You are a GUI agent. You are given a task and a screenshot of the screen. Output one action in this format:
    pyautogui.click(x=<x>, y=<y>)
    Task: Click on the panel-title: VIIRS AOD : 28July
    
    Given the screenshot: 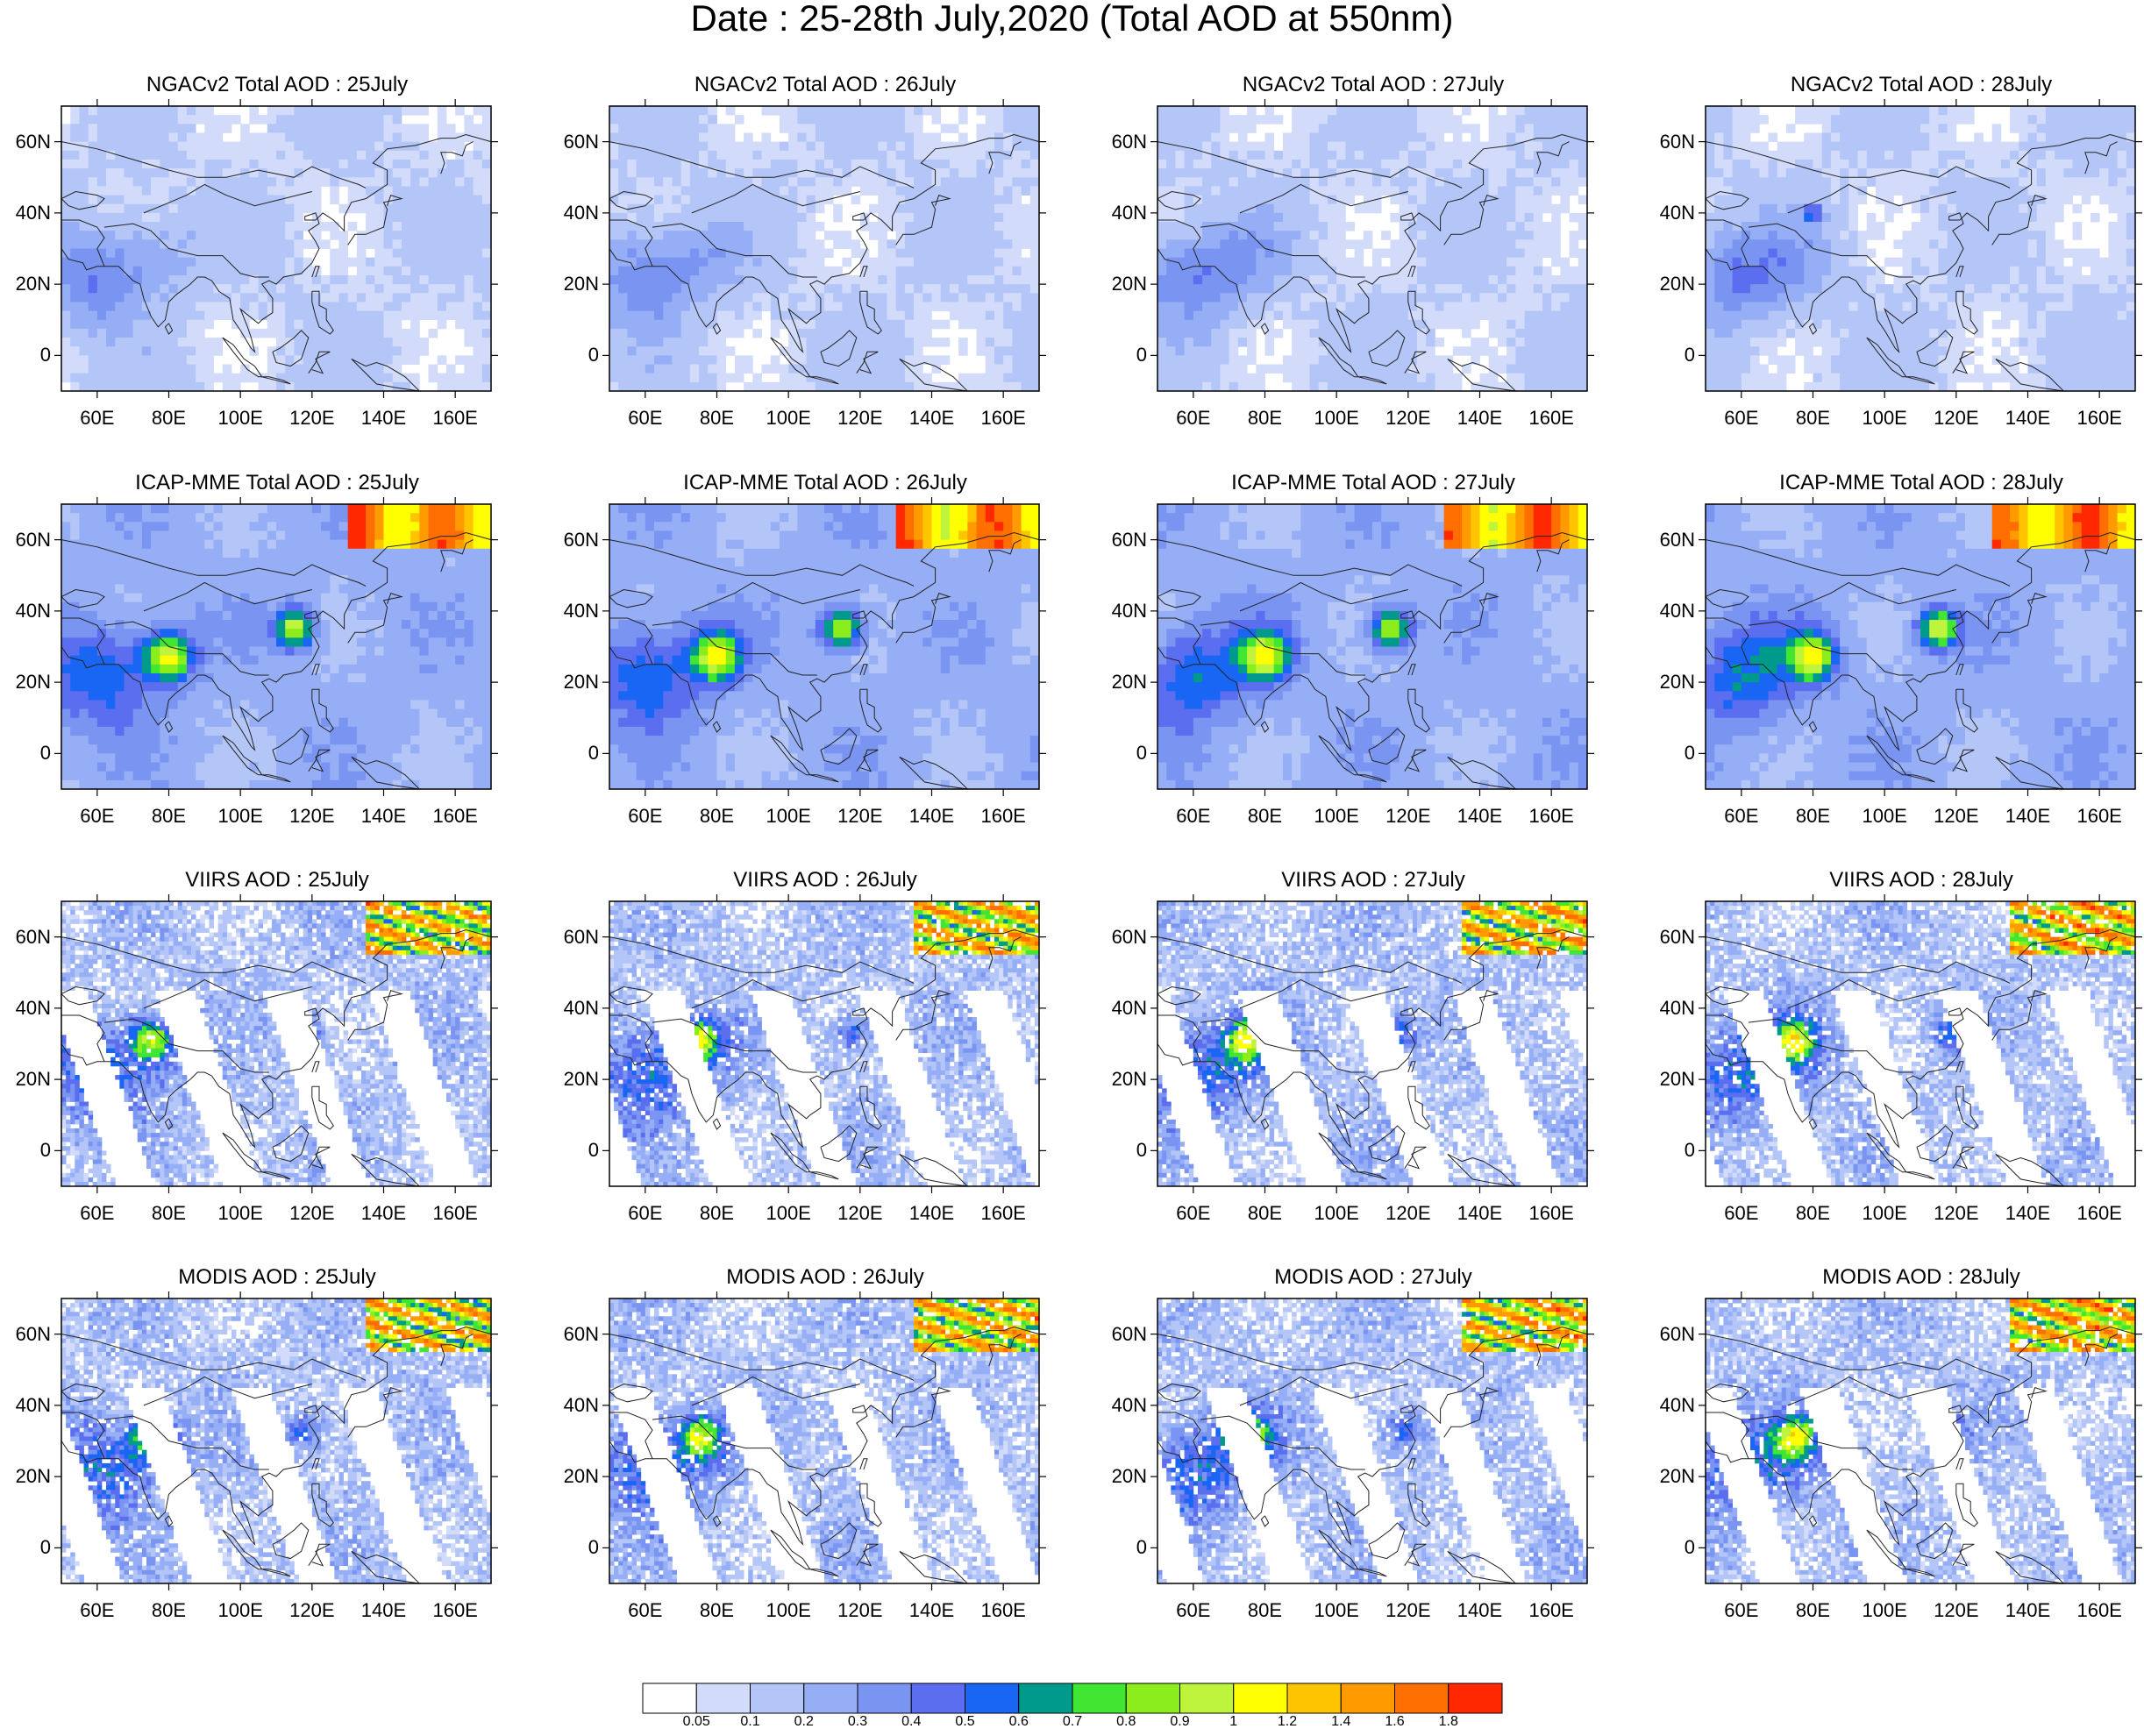 What is the action you would take?
    pyautogui.click(x=1921, y=880)
    